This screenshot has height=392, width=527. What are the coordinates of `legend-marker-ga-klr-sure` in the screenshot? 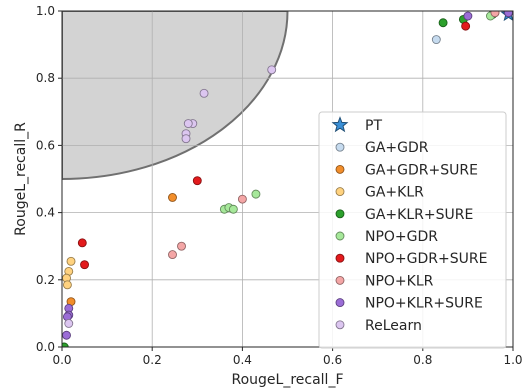 It's located at (340, 214).